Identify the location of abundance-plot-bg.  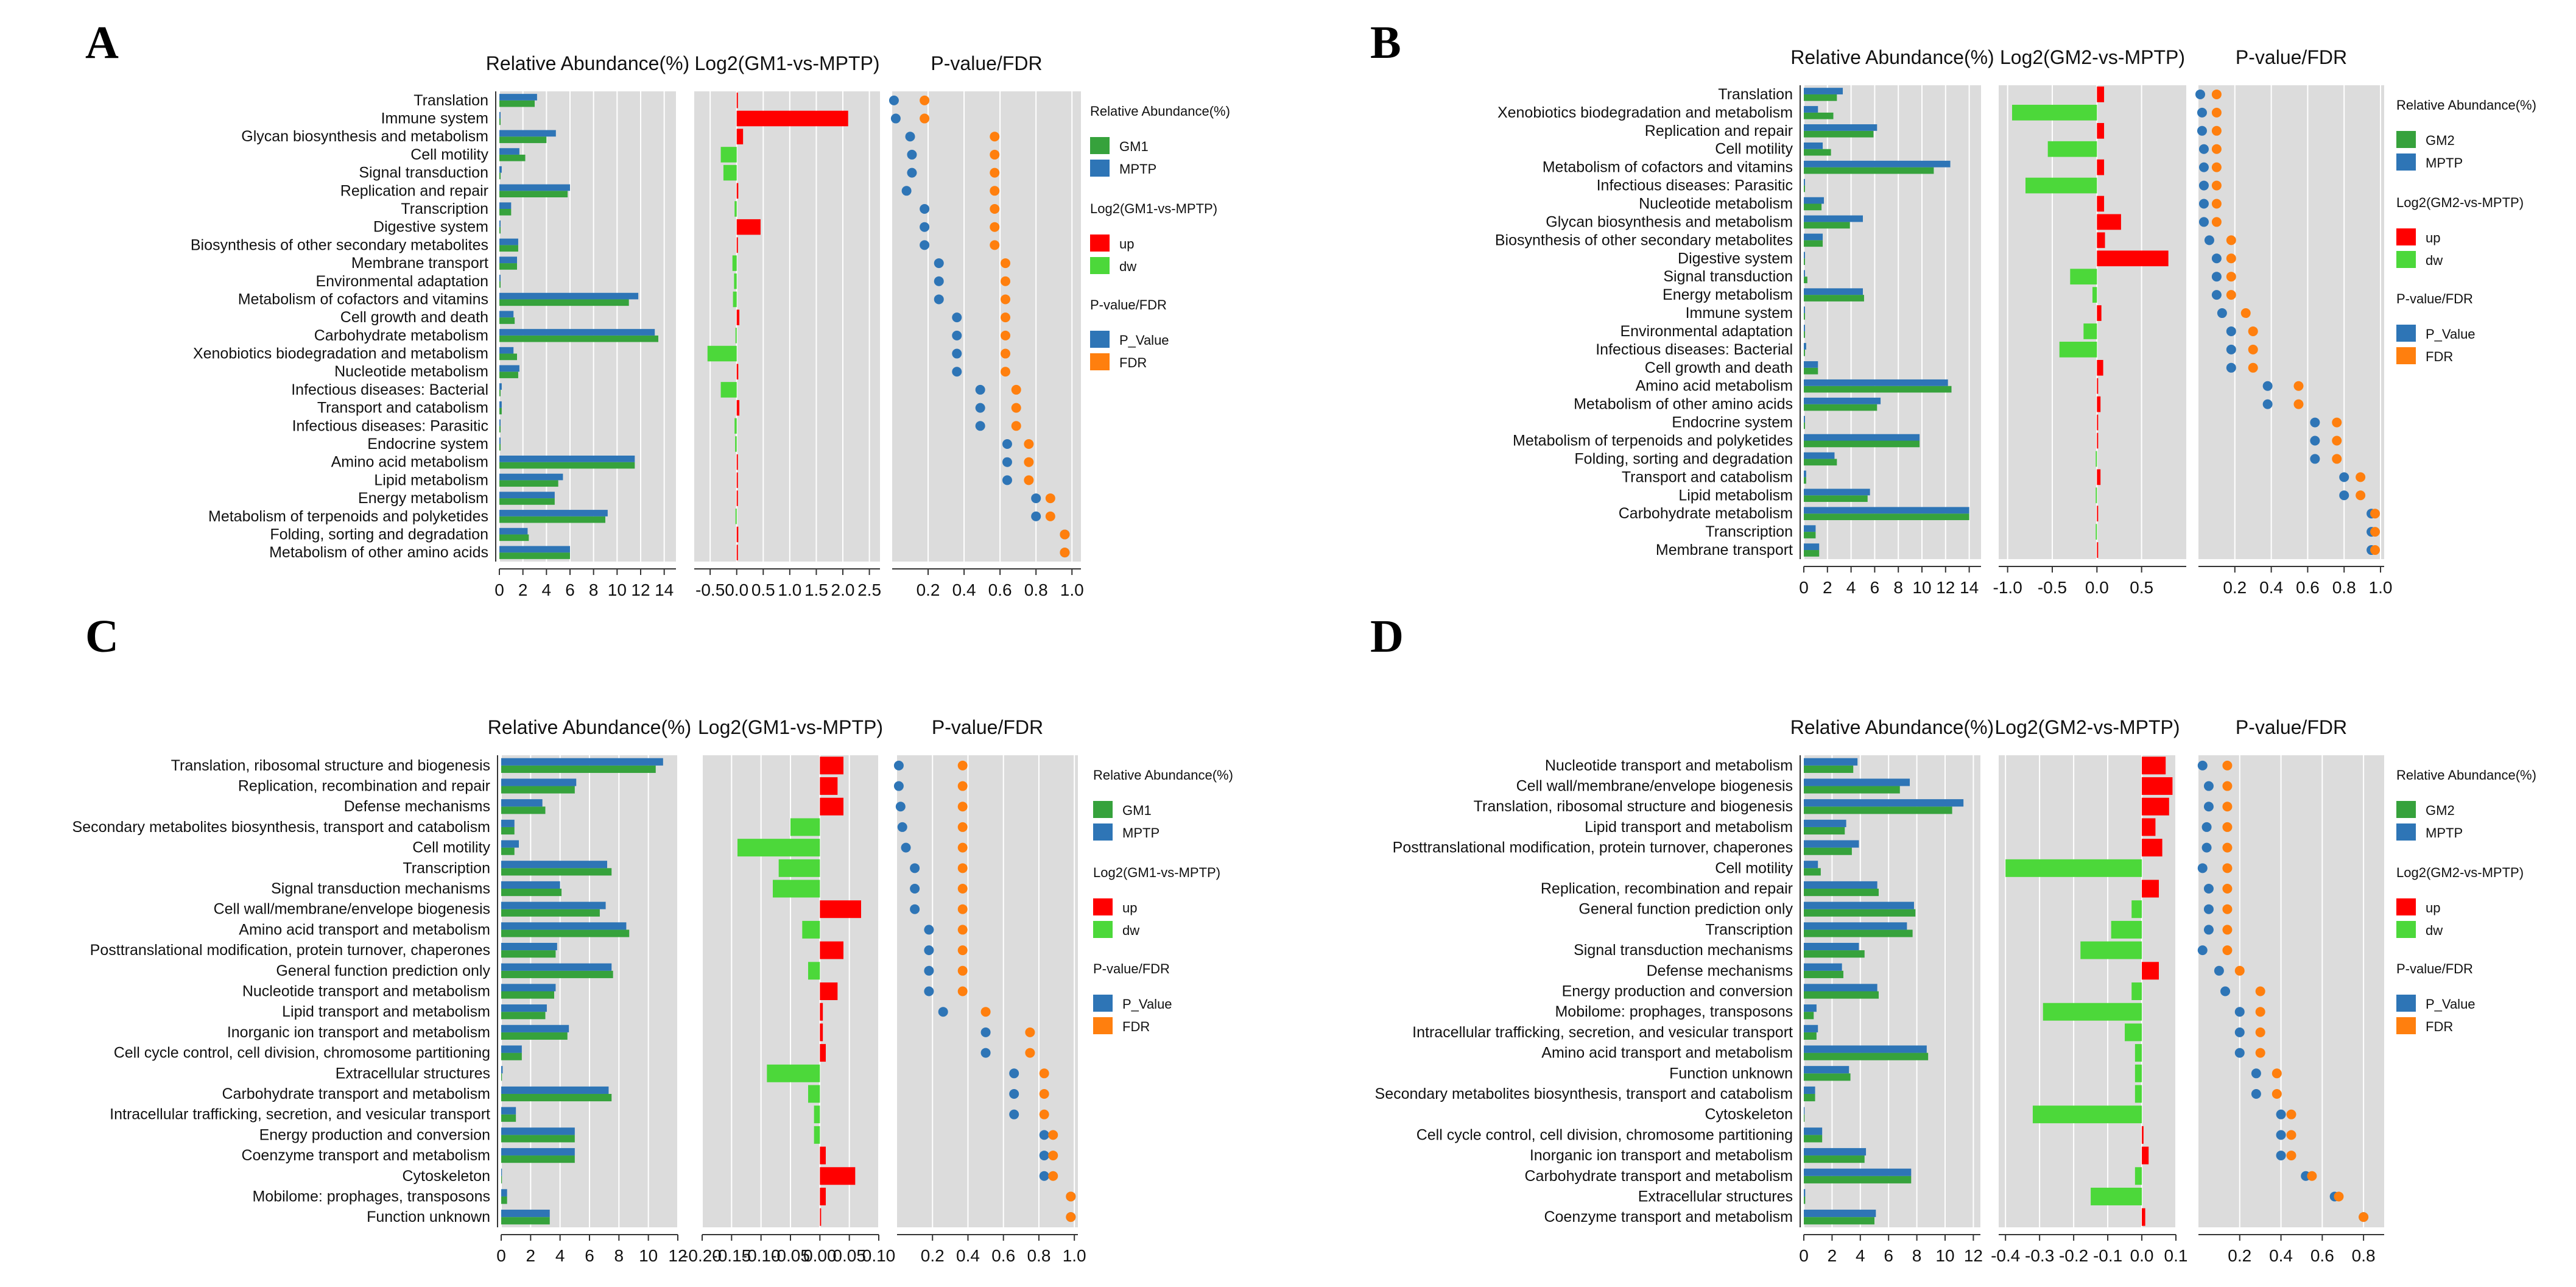
(1892, 322).